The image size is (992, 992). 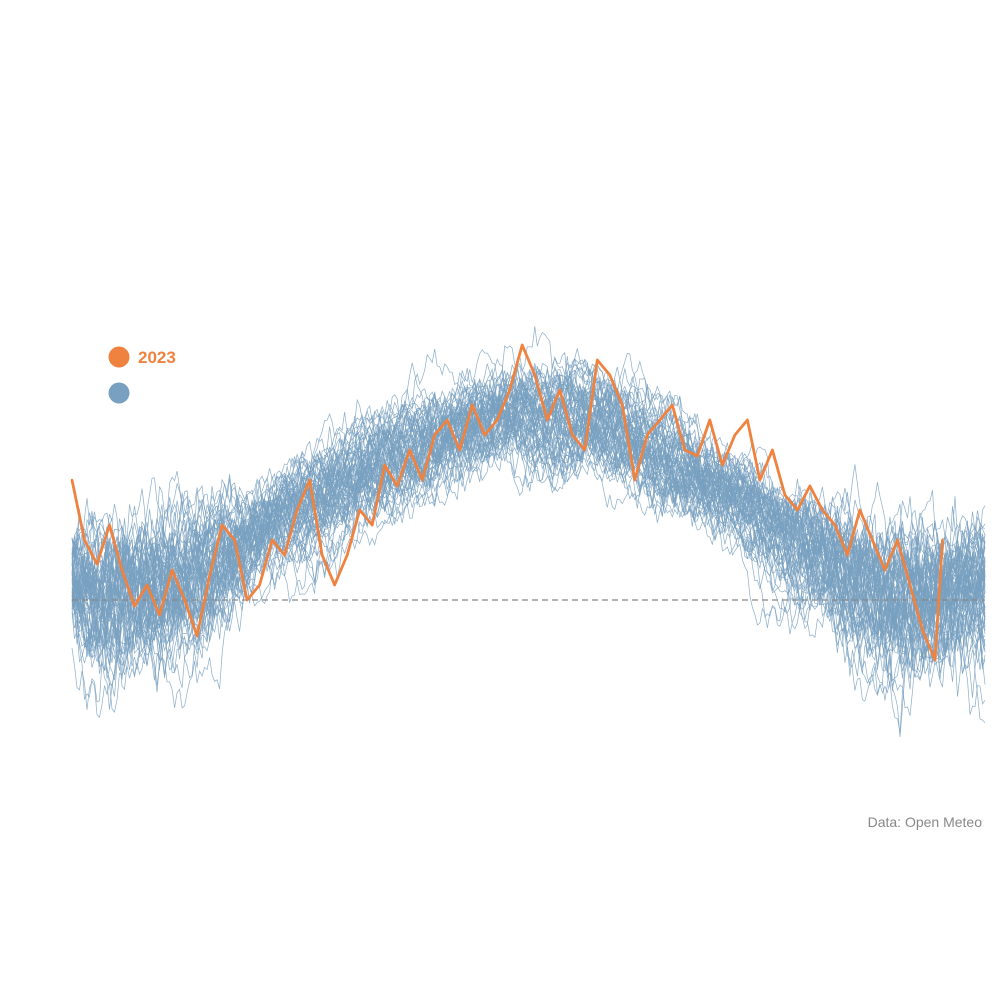 I want to click on legend-marker-history, so click(x=119, y=393).